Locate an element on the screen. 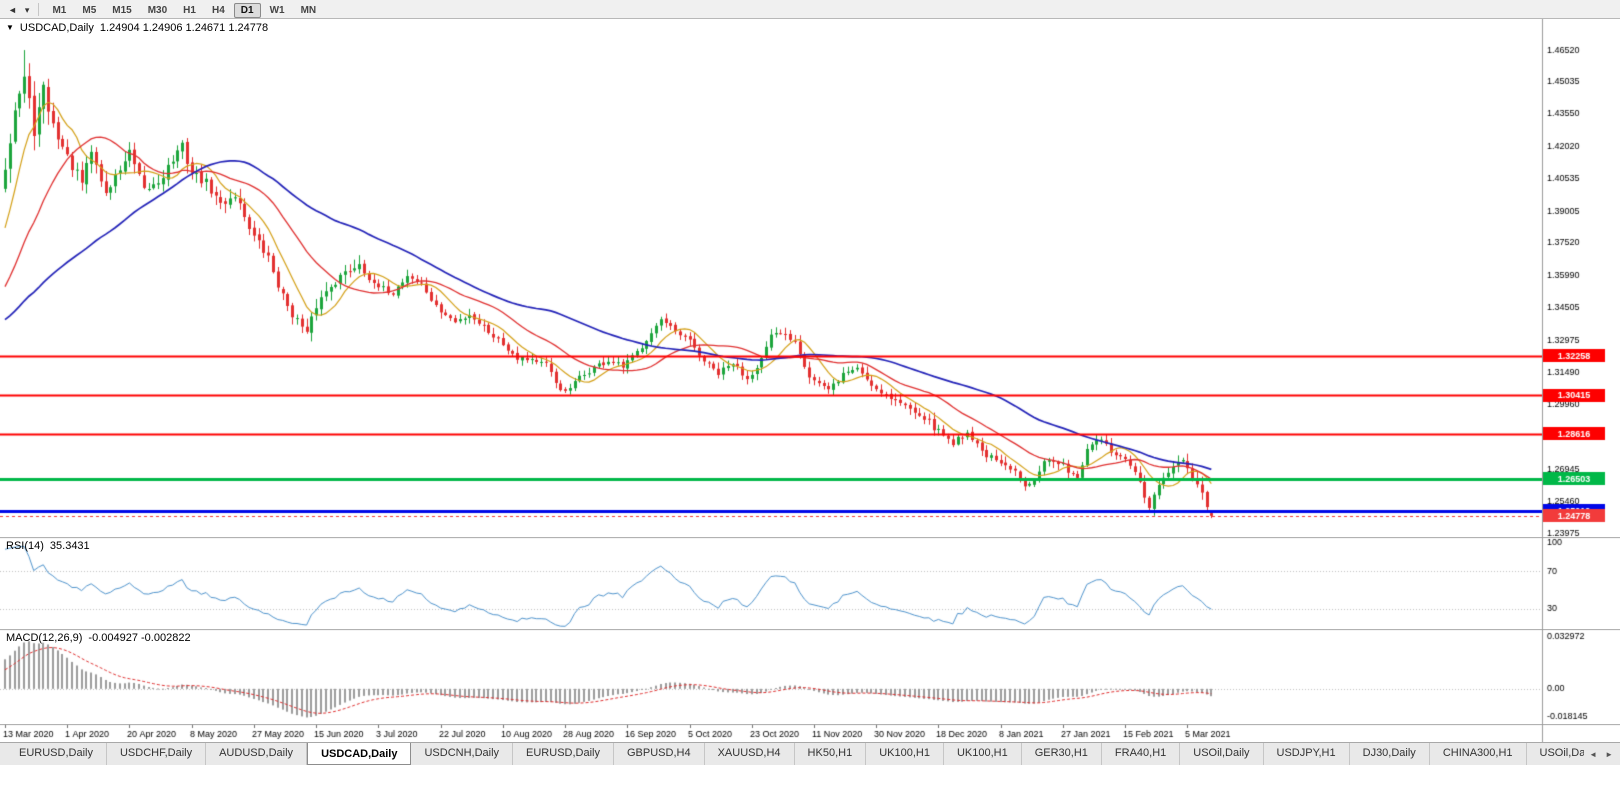  toolbar-separator is located at coordinates (39, 9).